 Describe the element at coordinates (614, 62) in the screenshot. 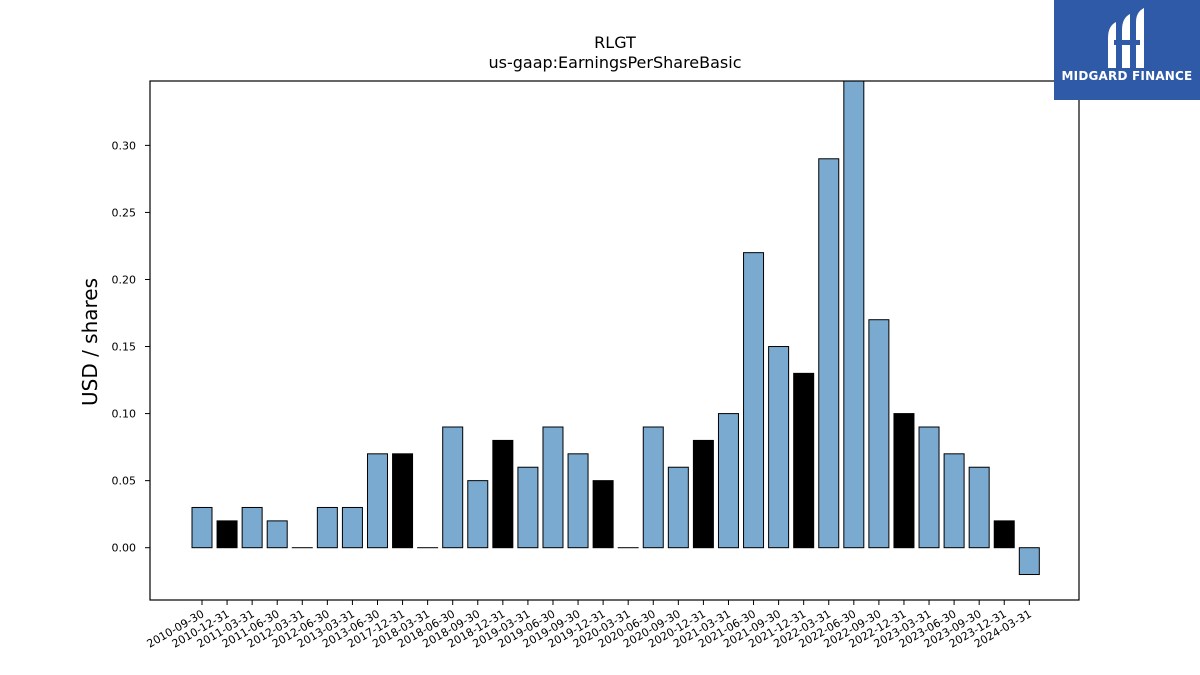

I see `chart-subtitle: us-gaap:EarningsPerShareBasic` at that location.